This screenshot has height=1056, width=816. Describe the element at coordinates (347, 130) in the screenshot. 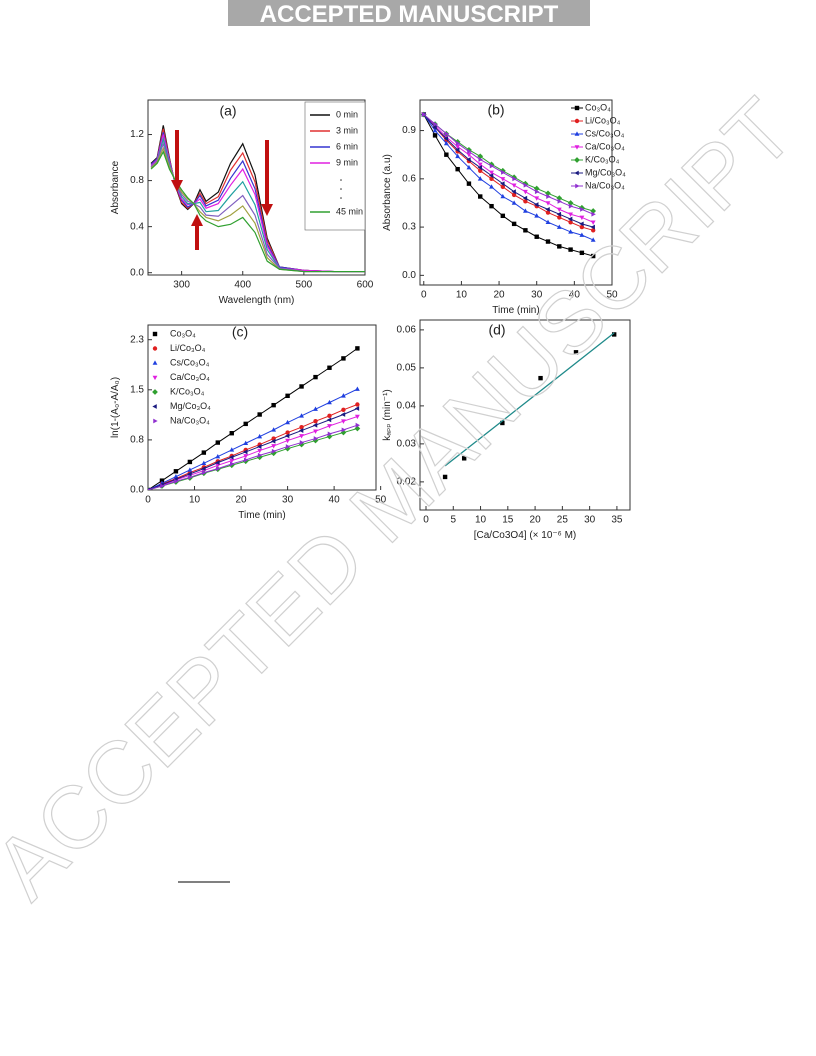

I see `legend-label: 3 min` at that location.